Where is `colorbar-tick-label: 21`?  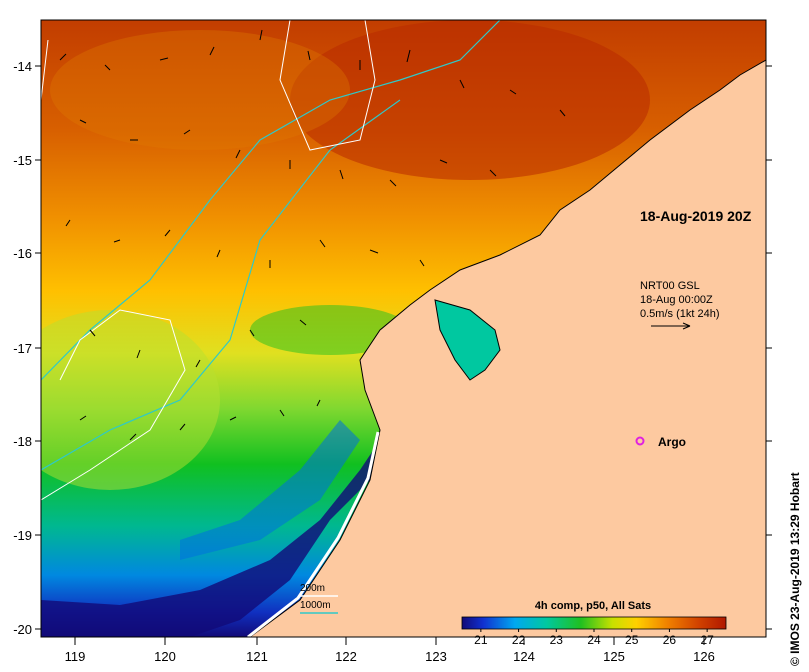
colorbar-tick-label: 21 is located at coordinates (481, 640).